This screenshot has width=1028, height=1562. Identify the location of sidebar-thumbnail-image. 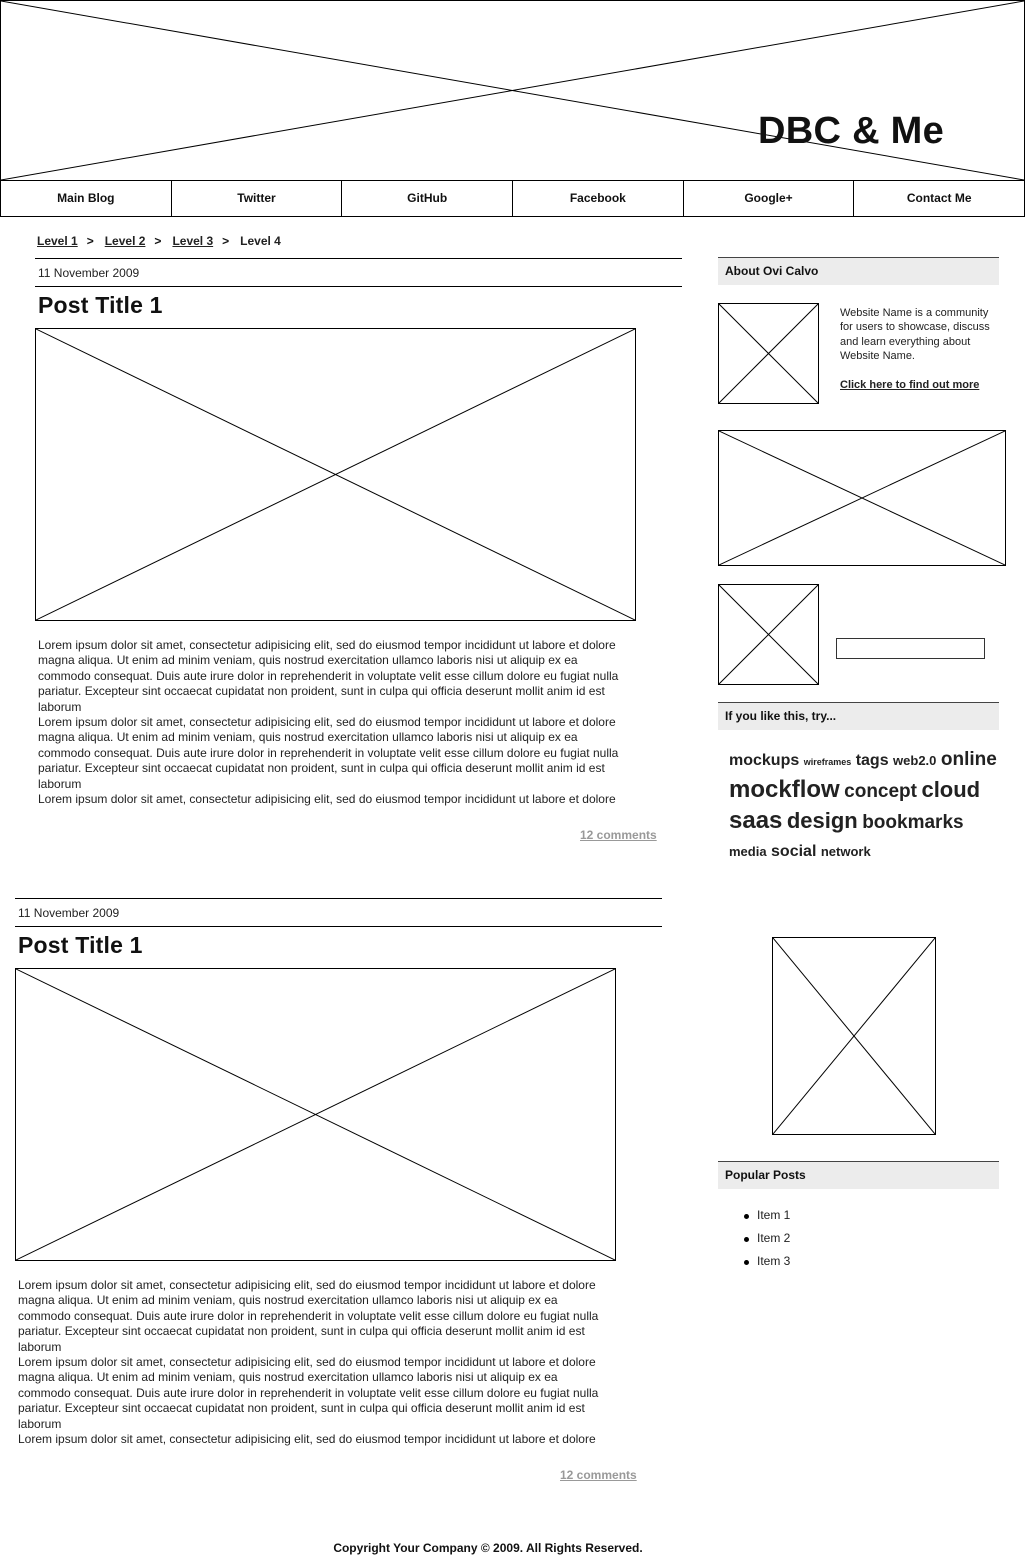
(768, 634).